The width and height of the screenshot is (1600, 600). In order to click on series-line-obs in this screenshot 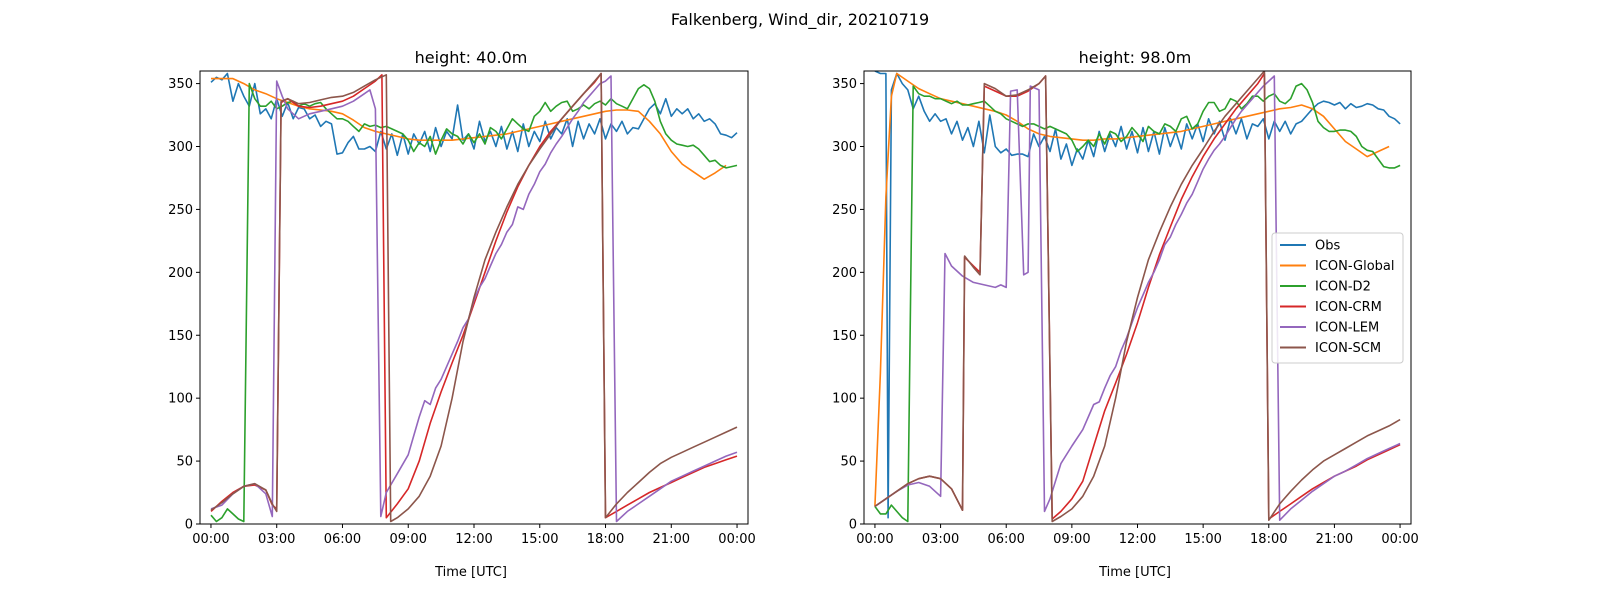, I will do `click(474, 114)`.